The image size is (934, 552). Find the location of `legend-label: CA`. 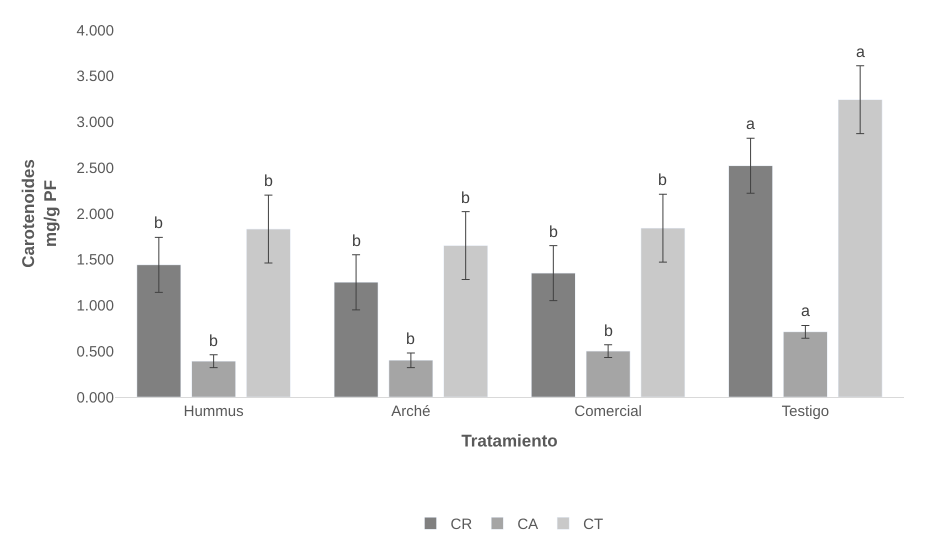

legend-label: CA is located at coordinates (527, 525).